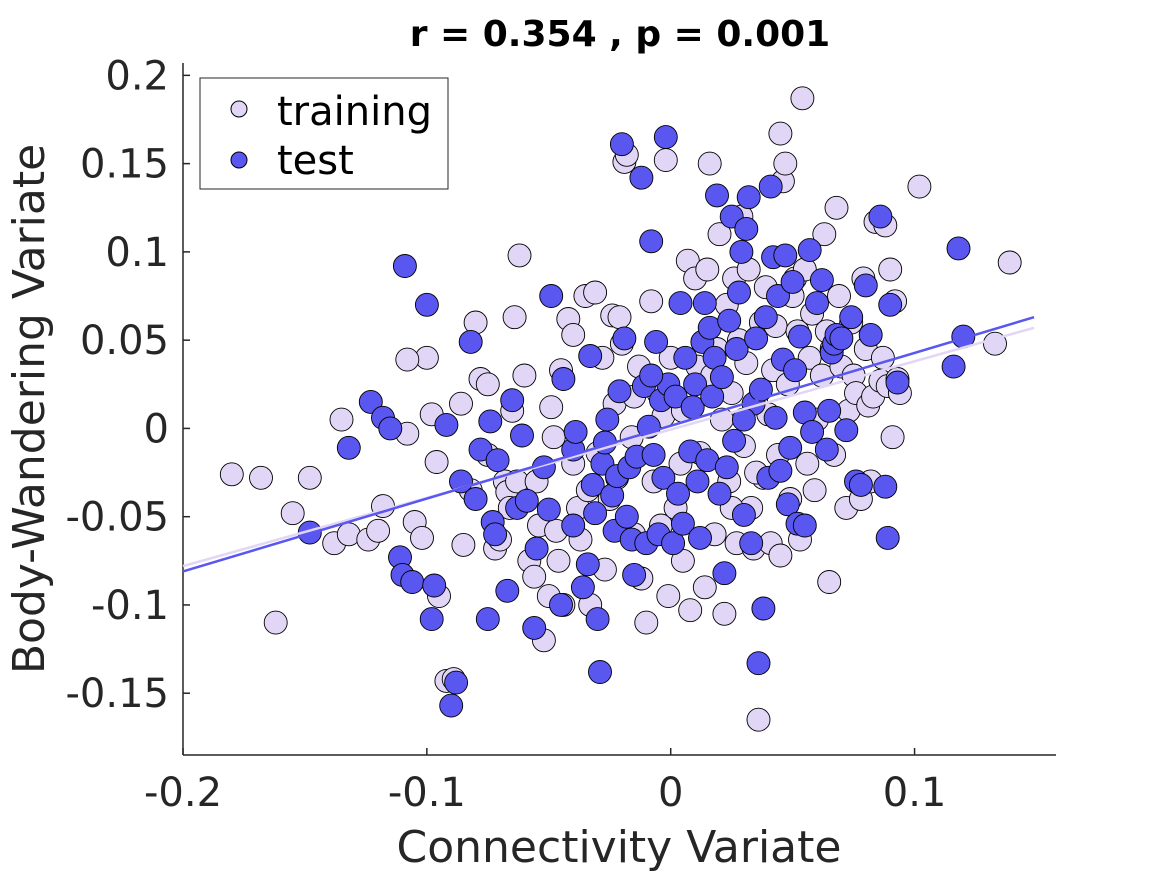 The height and width of the screenshot is (875, 1167). I want to click on x-tick-label: 0.1, so click(915, 793).